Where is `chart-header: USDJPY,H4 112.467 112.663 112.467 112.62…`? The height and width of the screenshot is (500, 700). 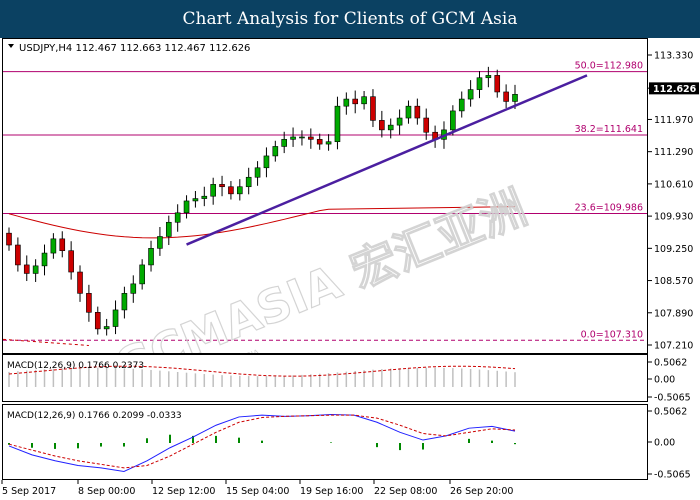 chart-header: USDJPY,H4 112.467 112.663 112.467 112.62… is located at coordinates (134, 48).